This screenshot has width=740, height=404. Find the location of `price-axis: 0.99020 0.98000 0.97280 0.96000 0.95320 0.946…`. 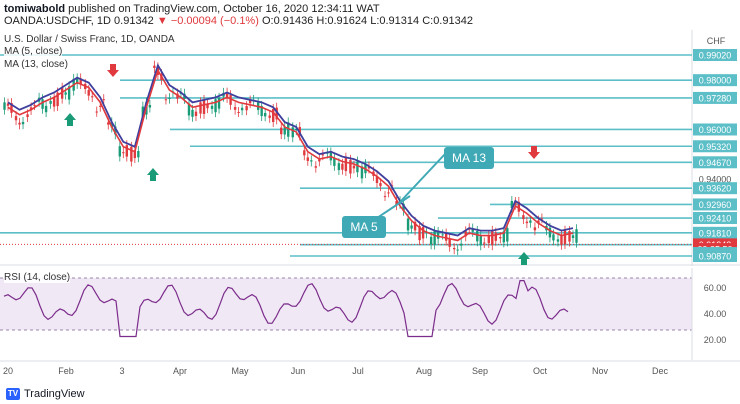

price-axis: 0.99020 0.98000 0.97280 0.96000 0.95320 0.946… is located at coordinates (715, 155).